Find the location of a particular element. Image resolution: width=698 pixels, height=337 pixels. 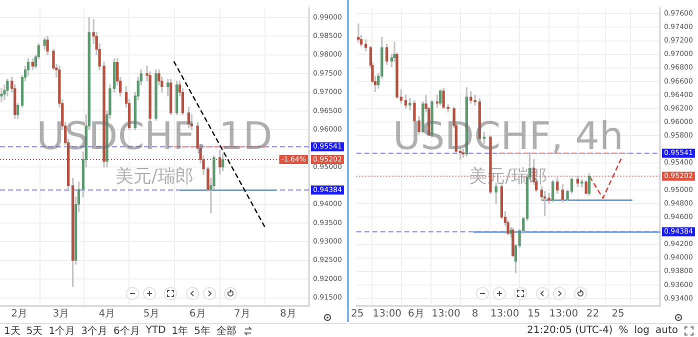

x-tick-label: 7月 is located at coordinates (242, 314).